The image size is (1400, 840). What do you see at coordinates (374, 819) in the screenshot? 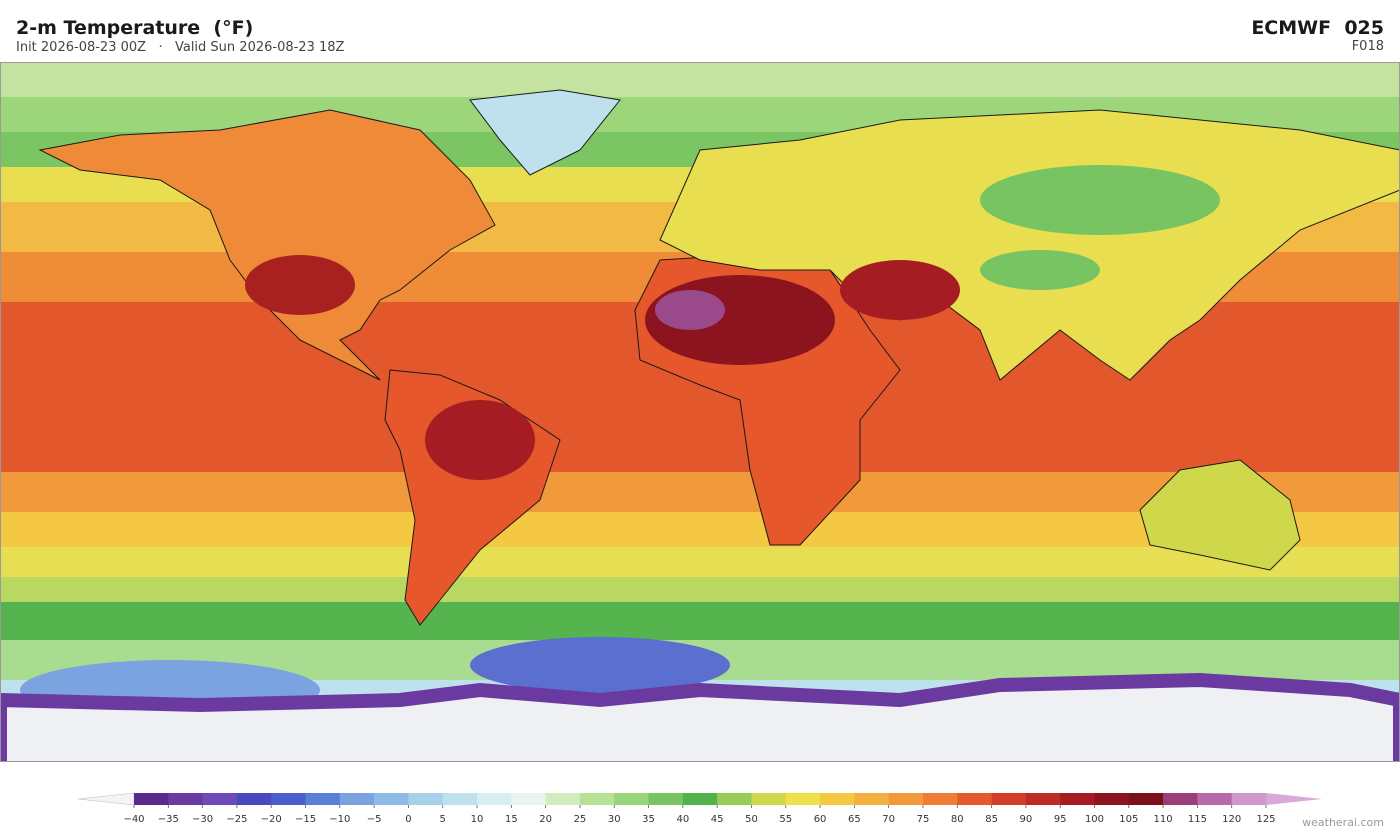
I see `colorbar-tick-label: −5` at bounding box center [374, 819].